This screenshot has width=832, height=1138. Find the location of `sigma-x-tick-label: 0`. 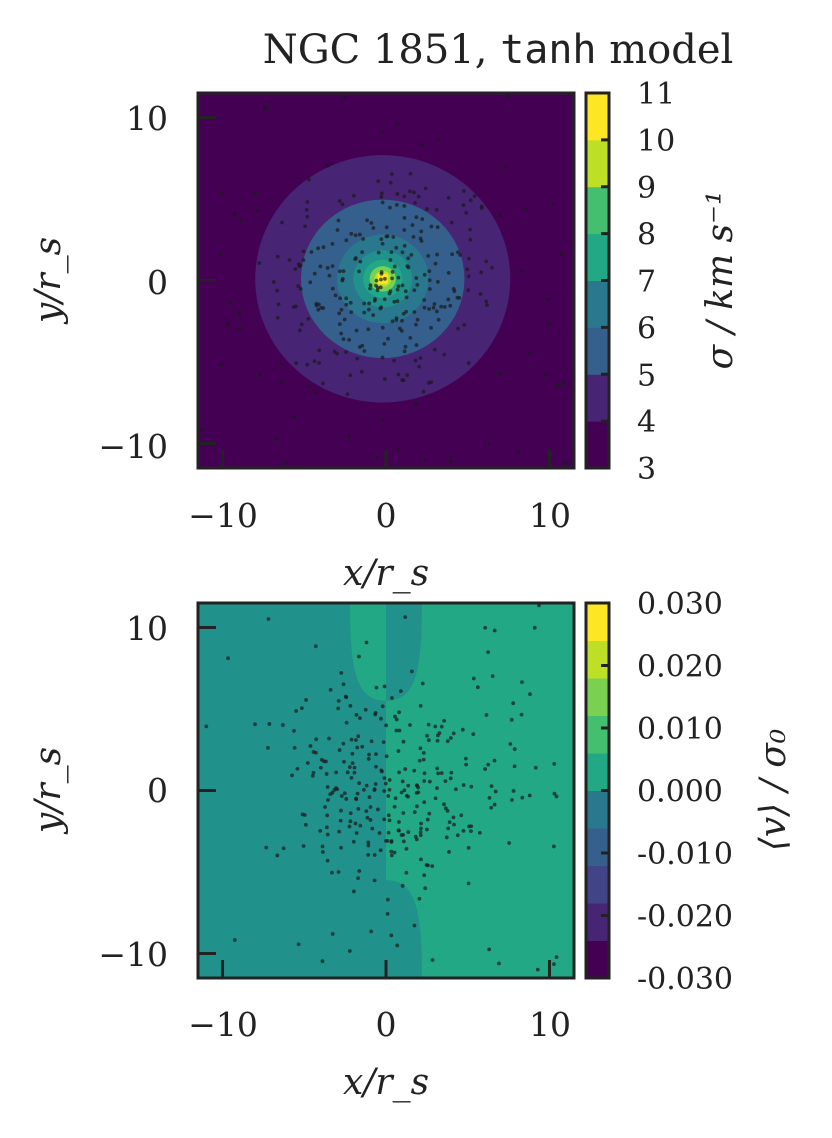

sigma-x-tick-label: 0 is located at coordinates (386, 515).